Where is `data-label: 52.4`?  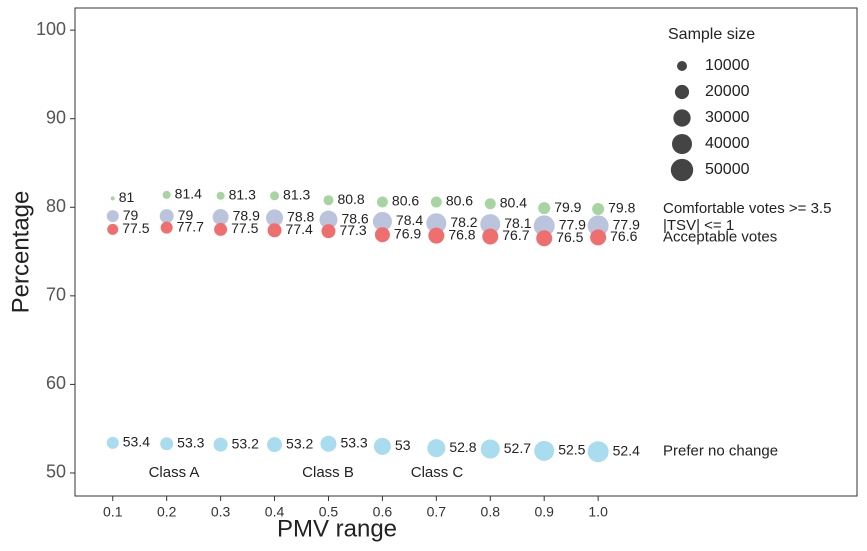 data-label: 52.4 is located at coordinates (626, 450).